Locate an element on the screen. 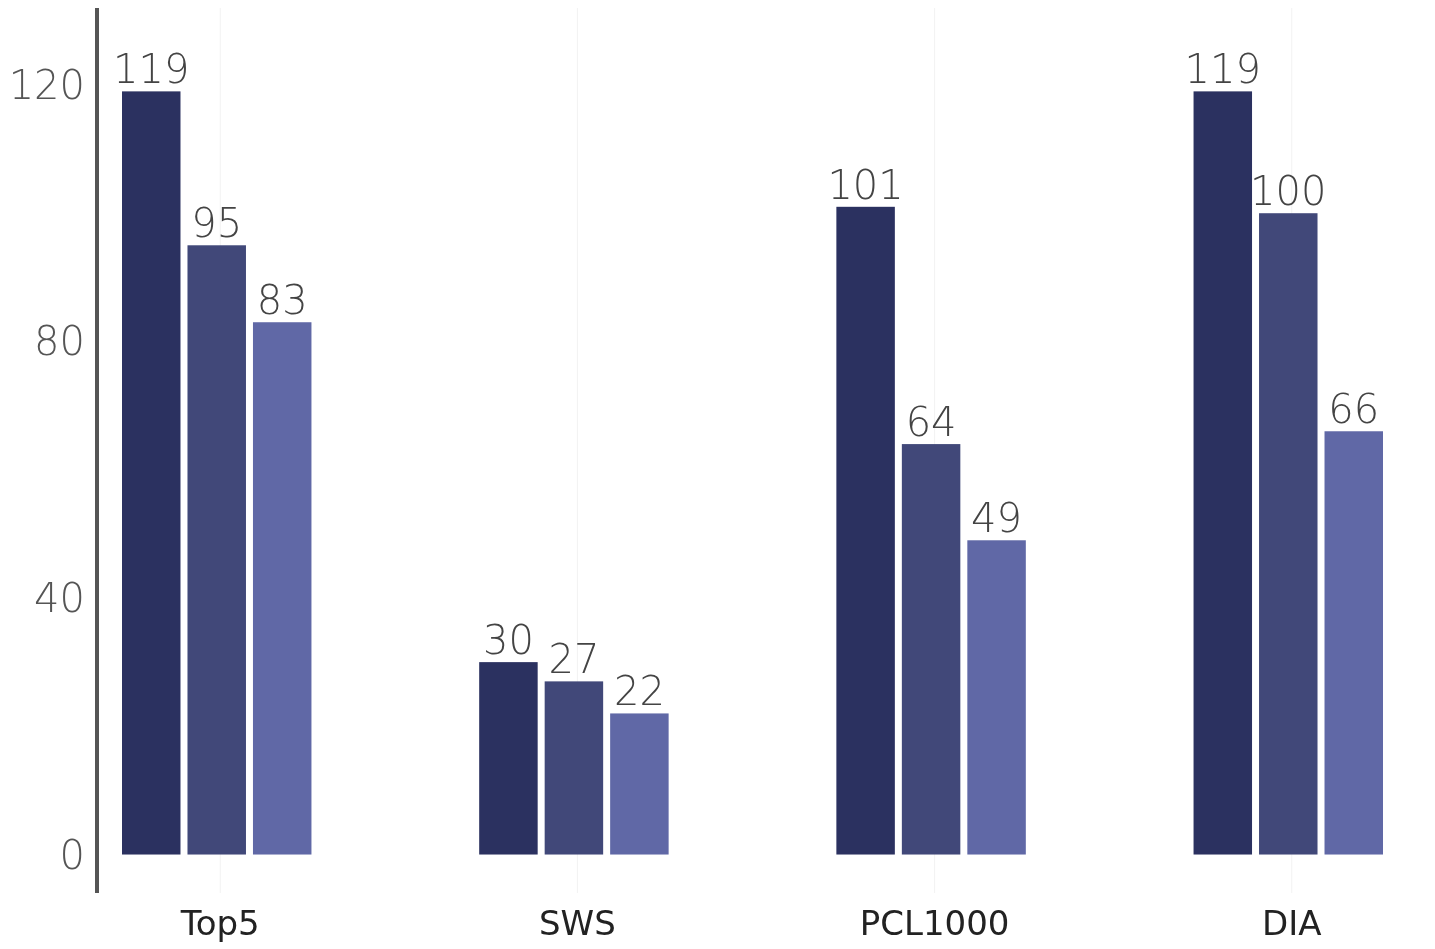  data-label: 27 is located at coordinates (574, 659).